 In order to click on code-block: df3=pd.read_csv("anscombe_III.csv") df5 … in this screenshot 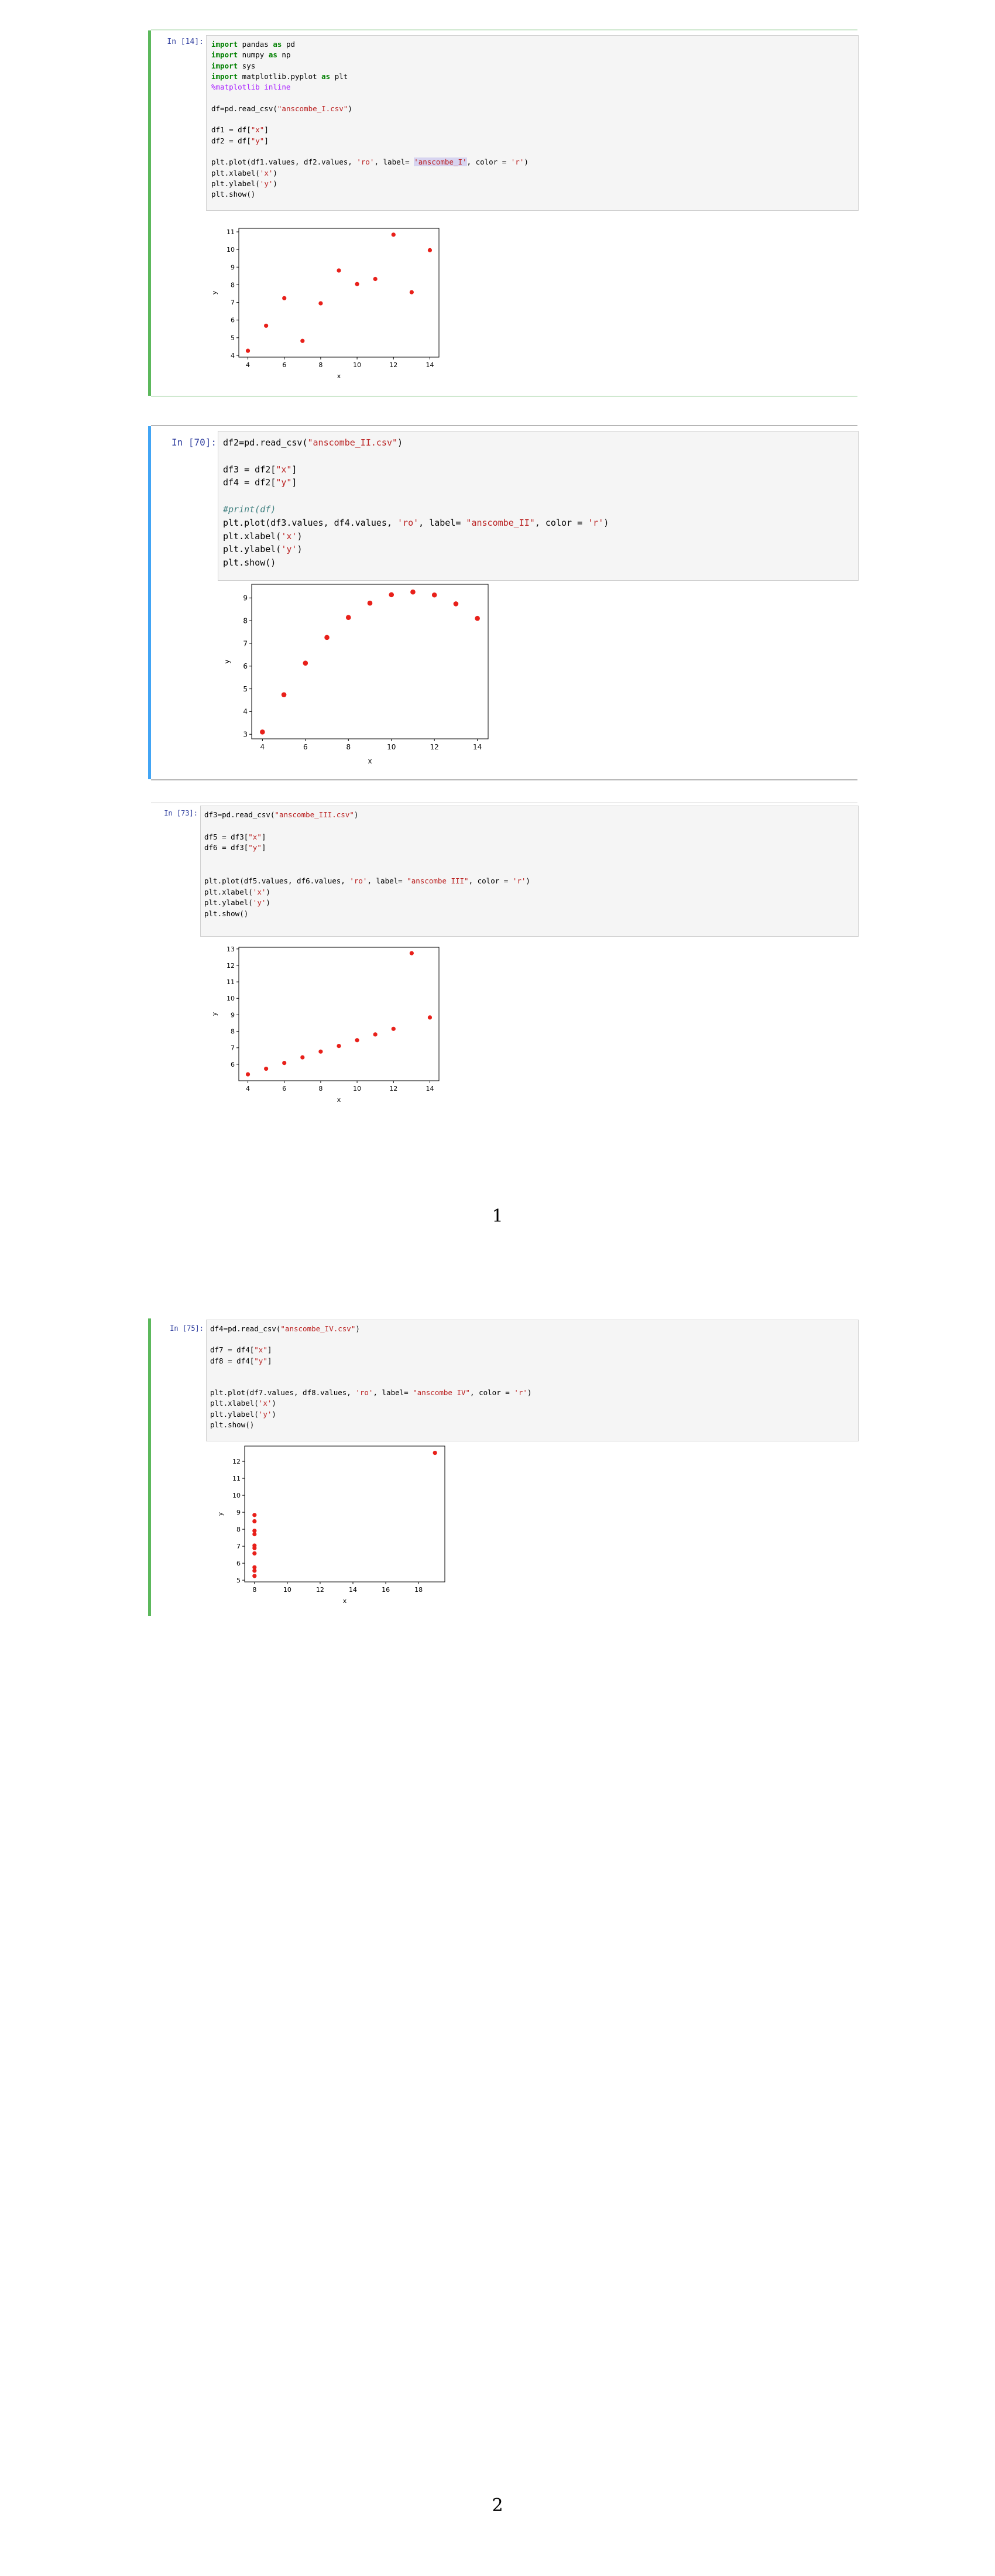, I will do `click(530, 864)`.